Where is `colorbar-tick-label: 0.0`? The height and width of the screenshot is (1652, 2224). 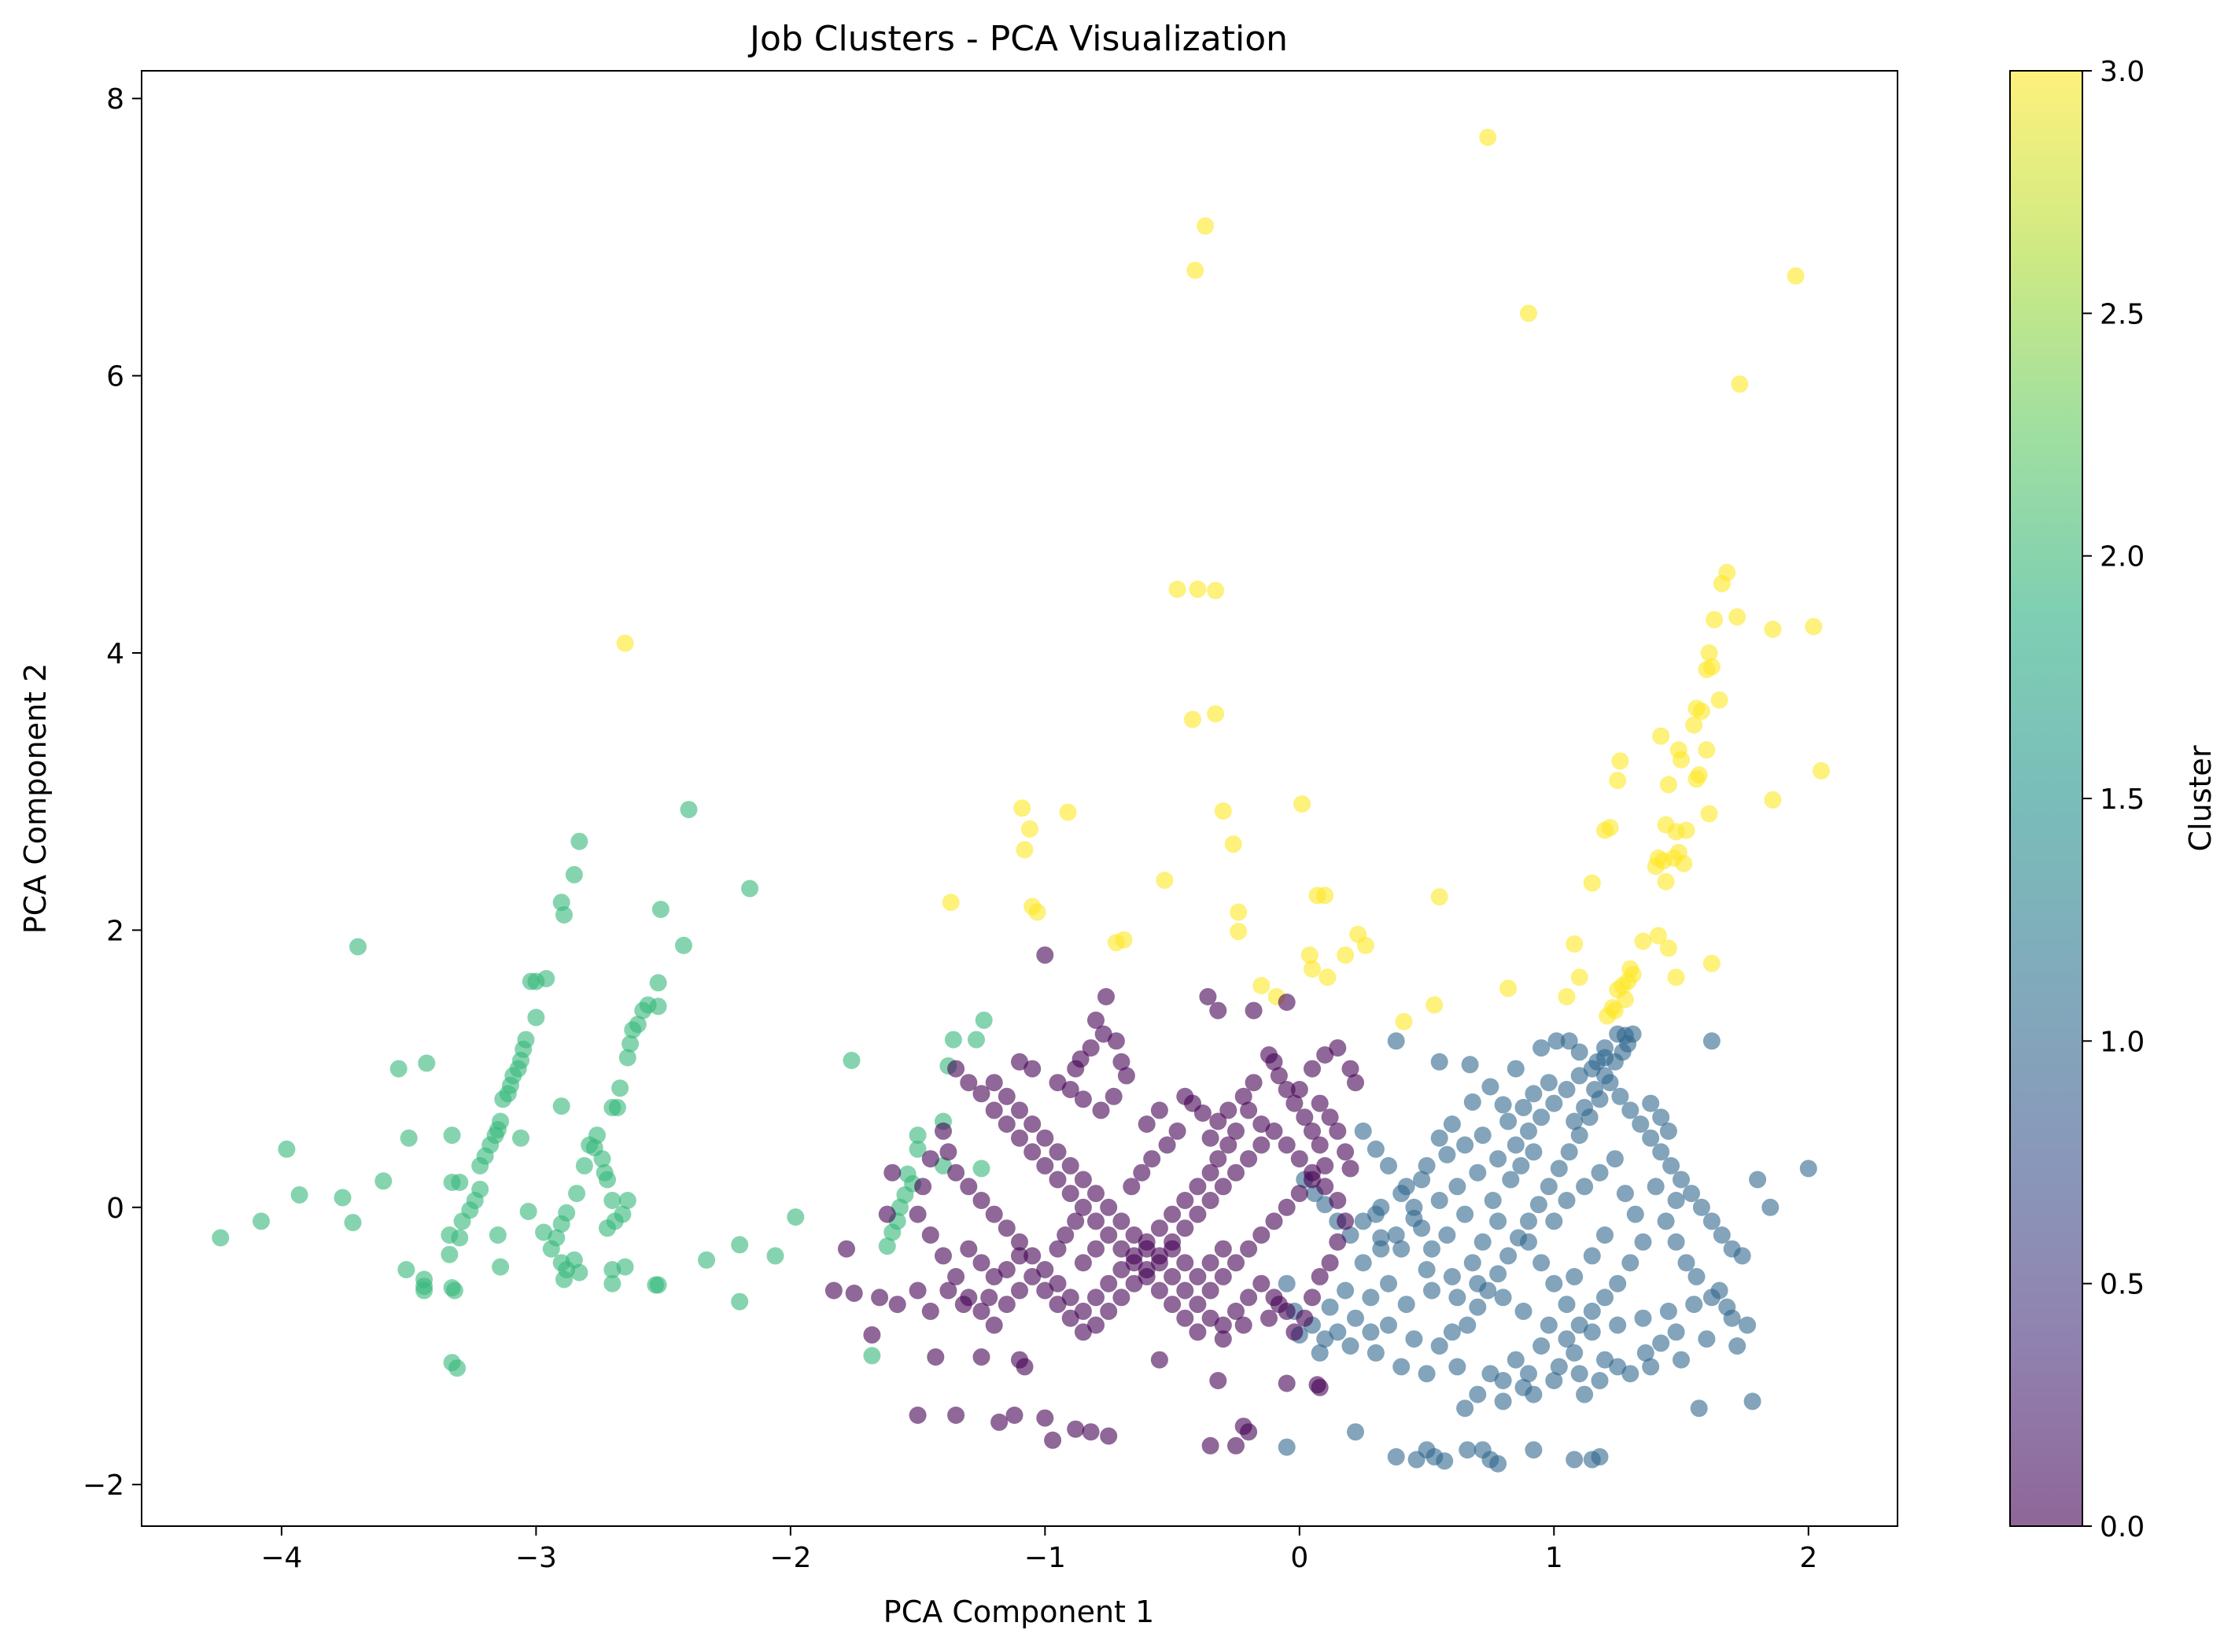
colorbar-tick-label: 0.0 is located at coordinates (2122, 1527).